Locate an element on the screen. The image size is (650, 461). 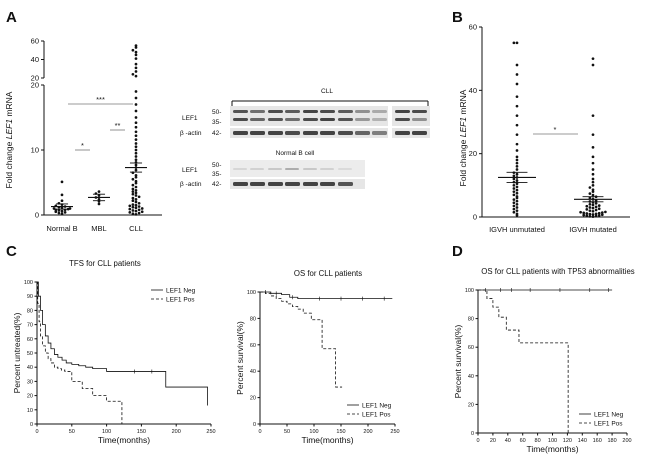
panelC1-ytick-label: 80 is located at coordinates (30, 311).